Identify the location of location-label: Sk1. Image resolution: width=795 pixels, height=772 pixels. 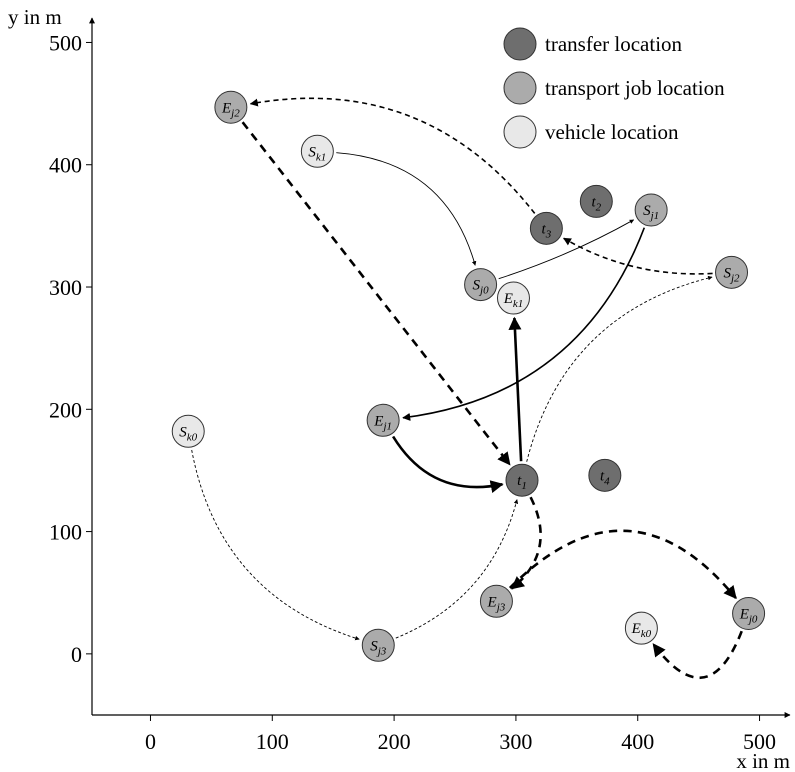
(317, 153).